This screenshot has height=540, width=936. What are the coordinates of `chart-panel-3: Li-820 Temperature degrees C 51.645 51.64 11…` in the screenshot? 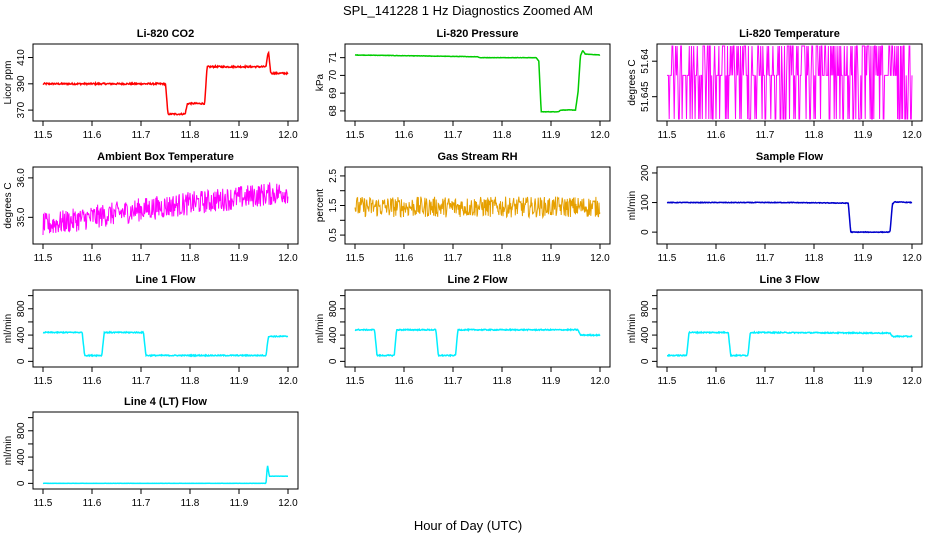 It's located at (775, 84).